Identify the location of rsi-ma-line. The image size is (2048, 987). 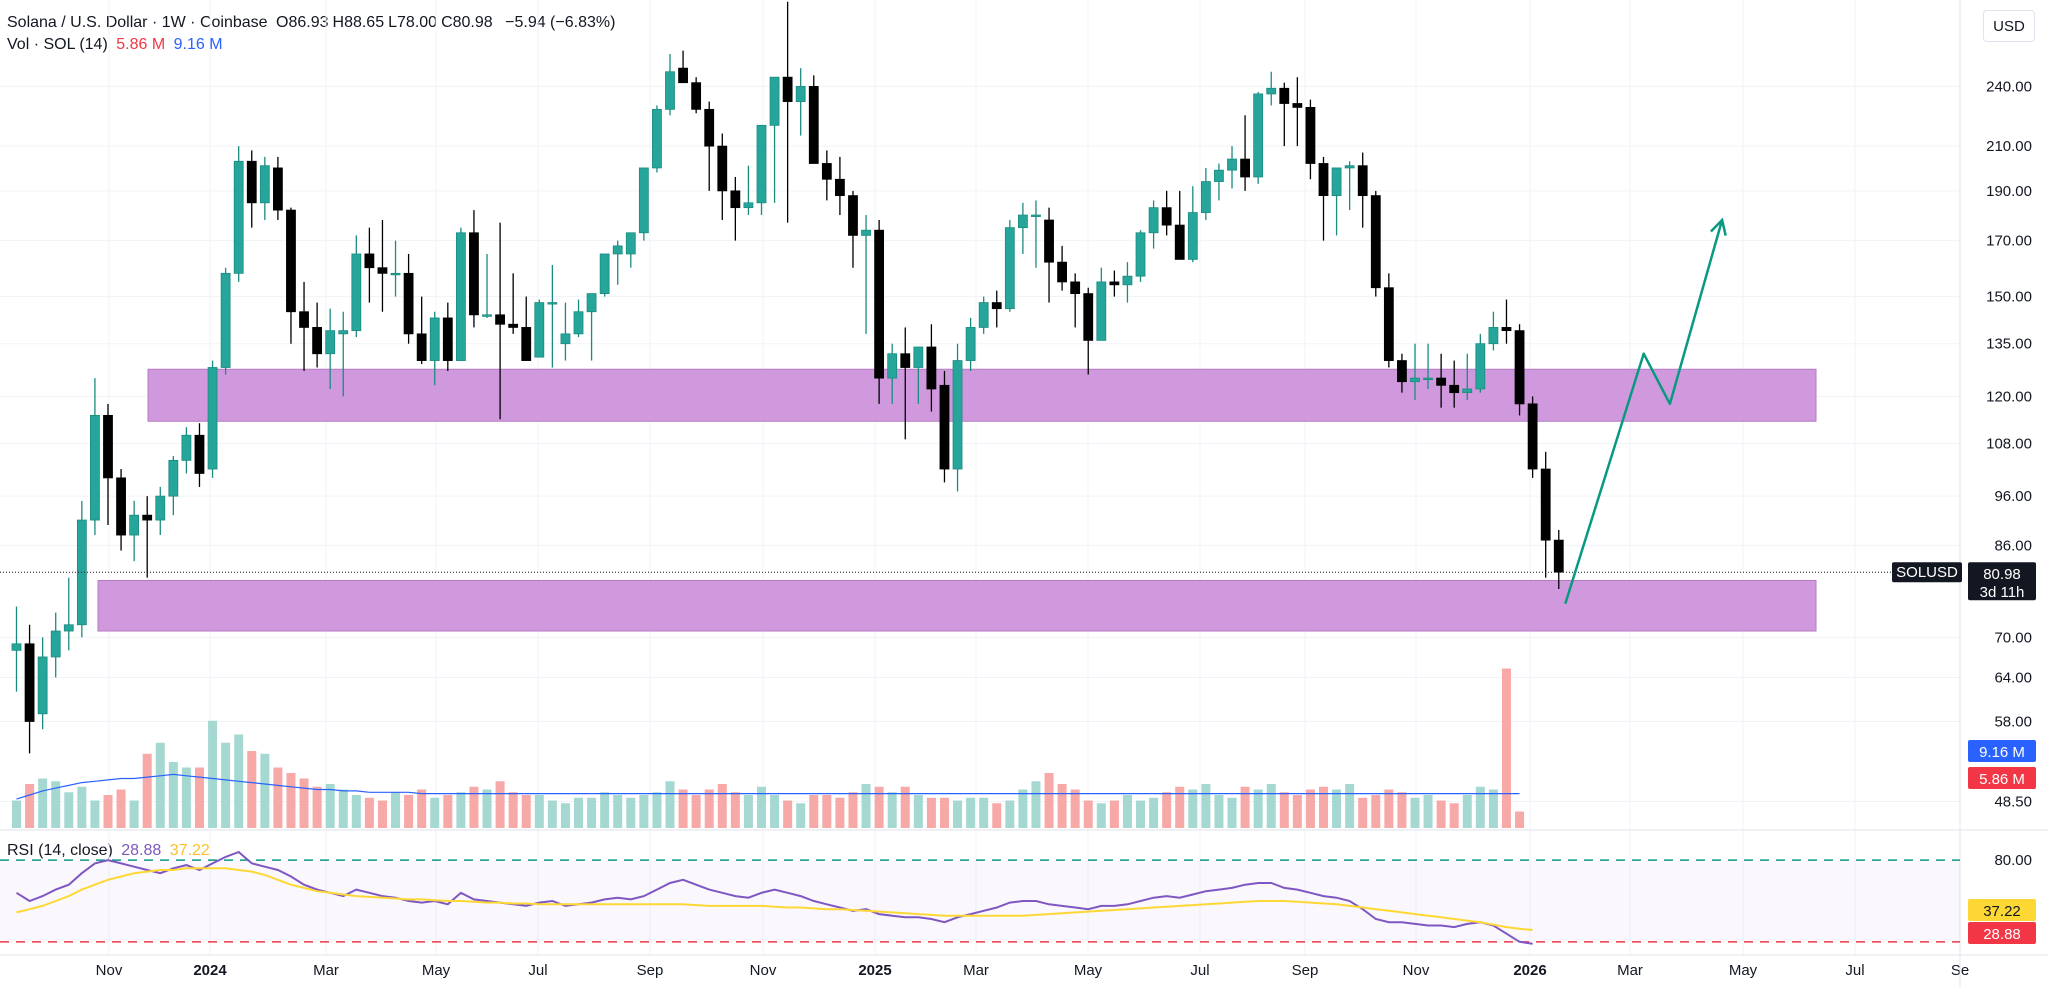
(774, 899).